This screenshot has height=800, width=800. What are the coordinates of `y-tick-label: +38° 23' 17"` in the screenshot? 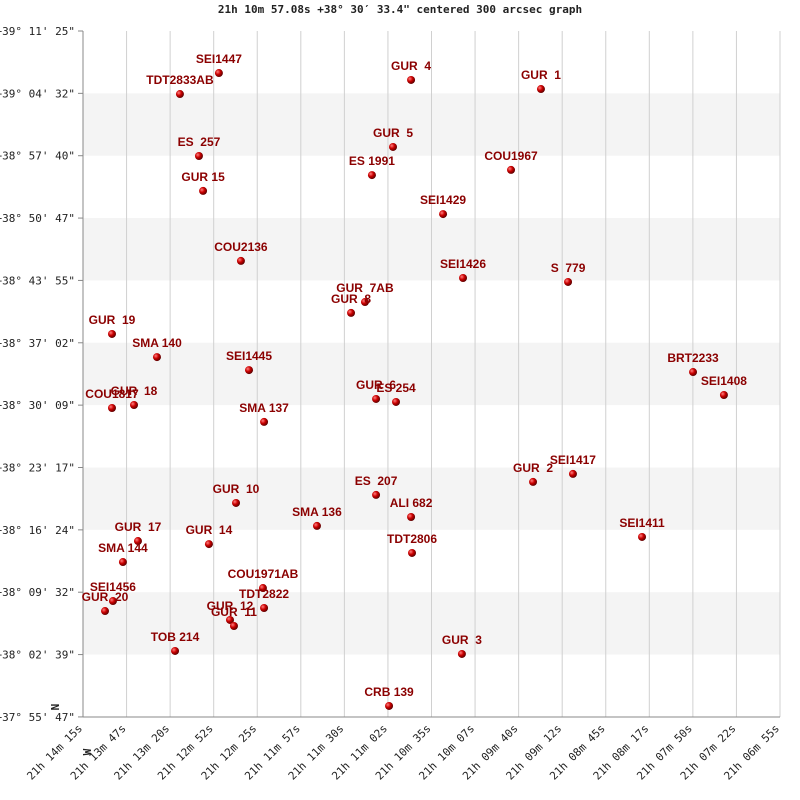 It's located at (37, 467).